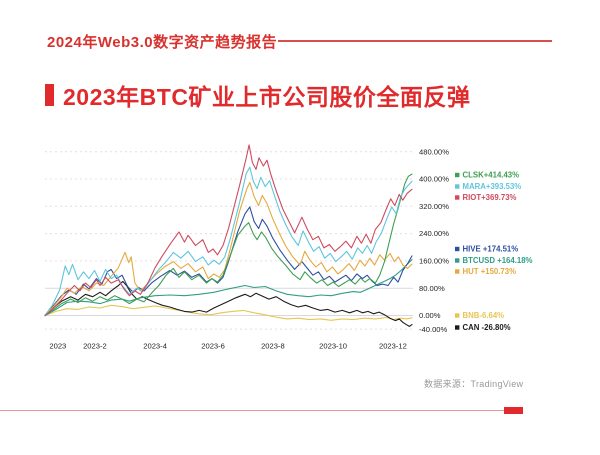 The height and width of the screenshot is (455, 600). What do you see at coordinates (490, 197) in the screenshot?
I see `legend-label-riot: RIOT+369.73%` at bounding box center [490, 197].